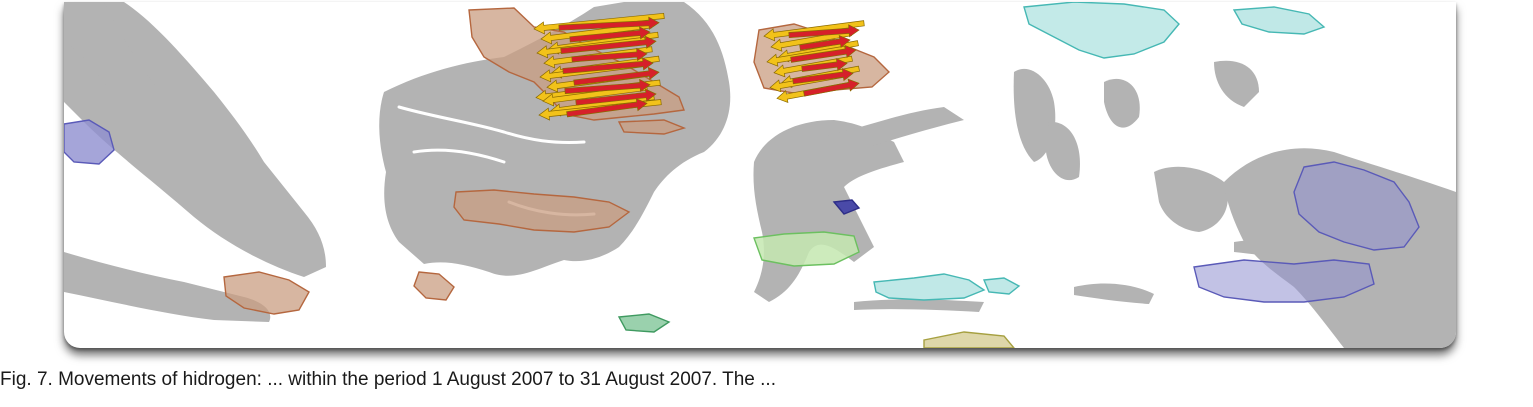 The image size is (1533, 407). I want to click on land-flores, so click(919, 305).